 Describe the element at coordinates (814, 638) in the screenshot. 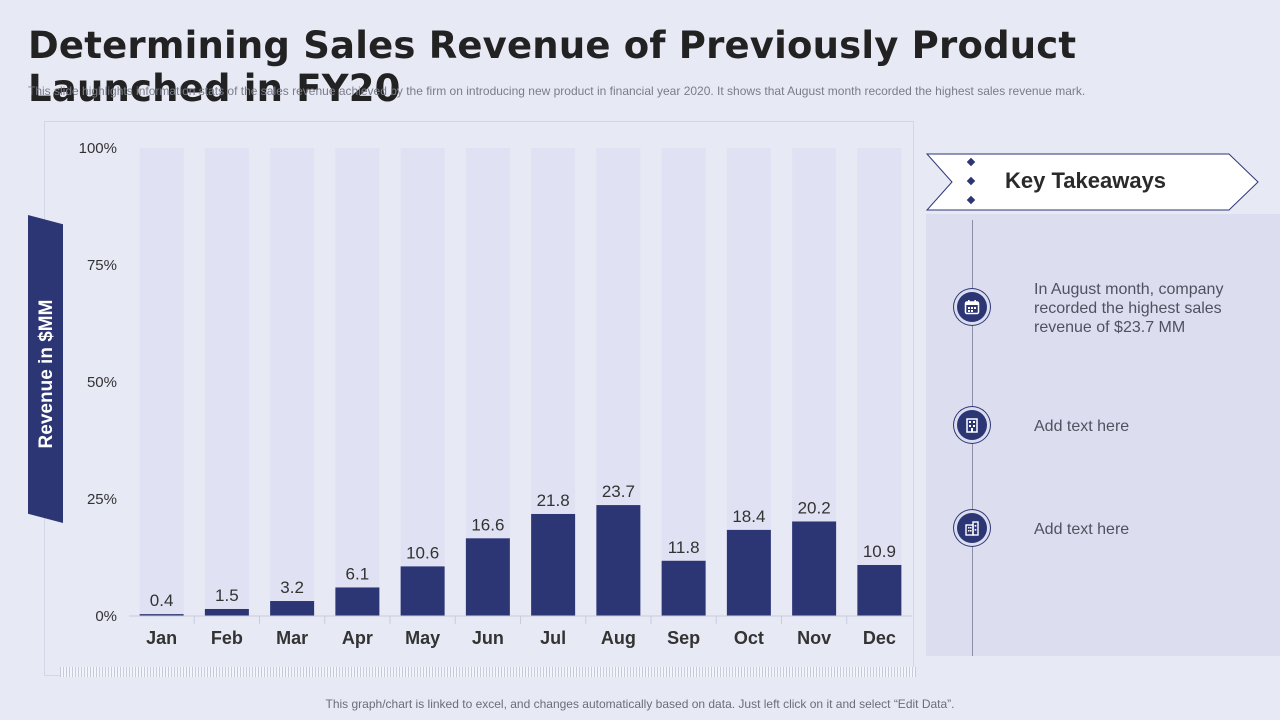

I see `x-tick-label: Nov` at that location.